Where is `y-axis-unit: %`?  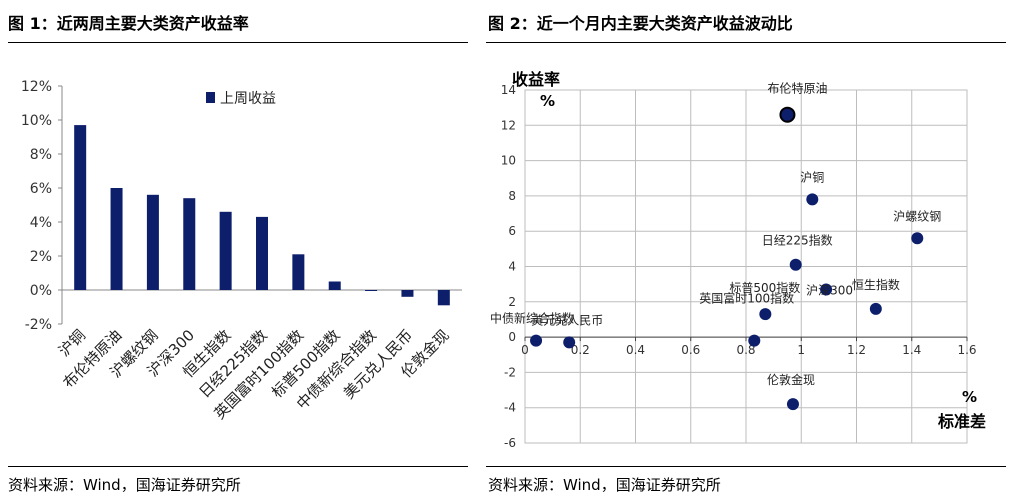
y-axis-unit: % is located at coordinates (547, 101).